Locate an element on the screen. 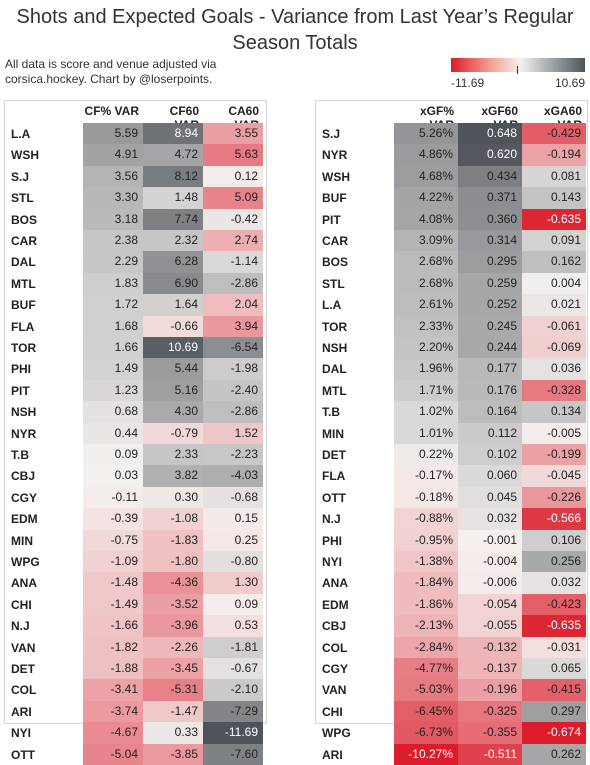  value-cell: 0.245 is located at coordinates (490, 326).